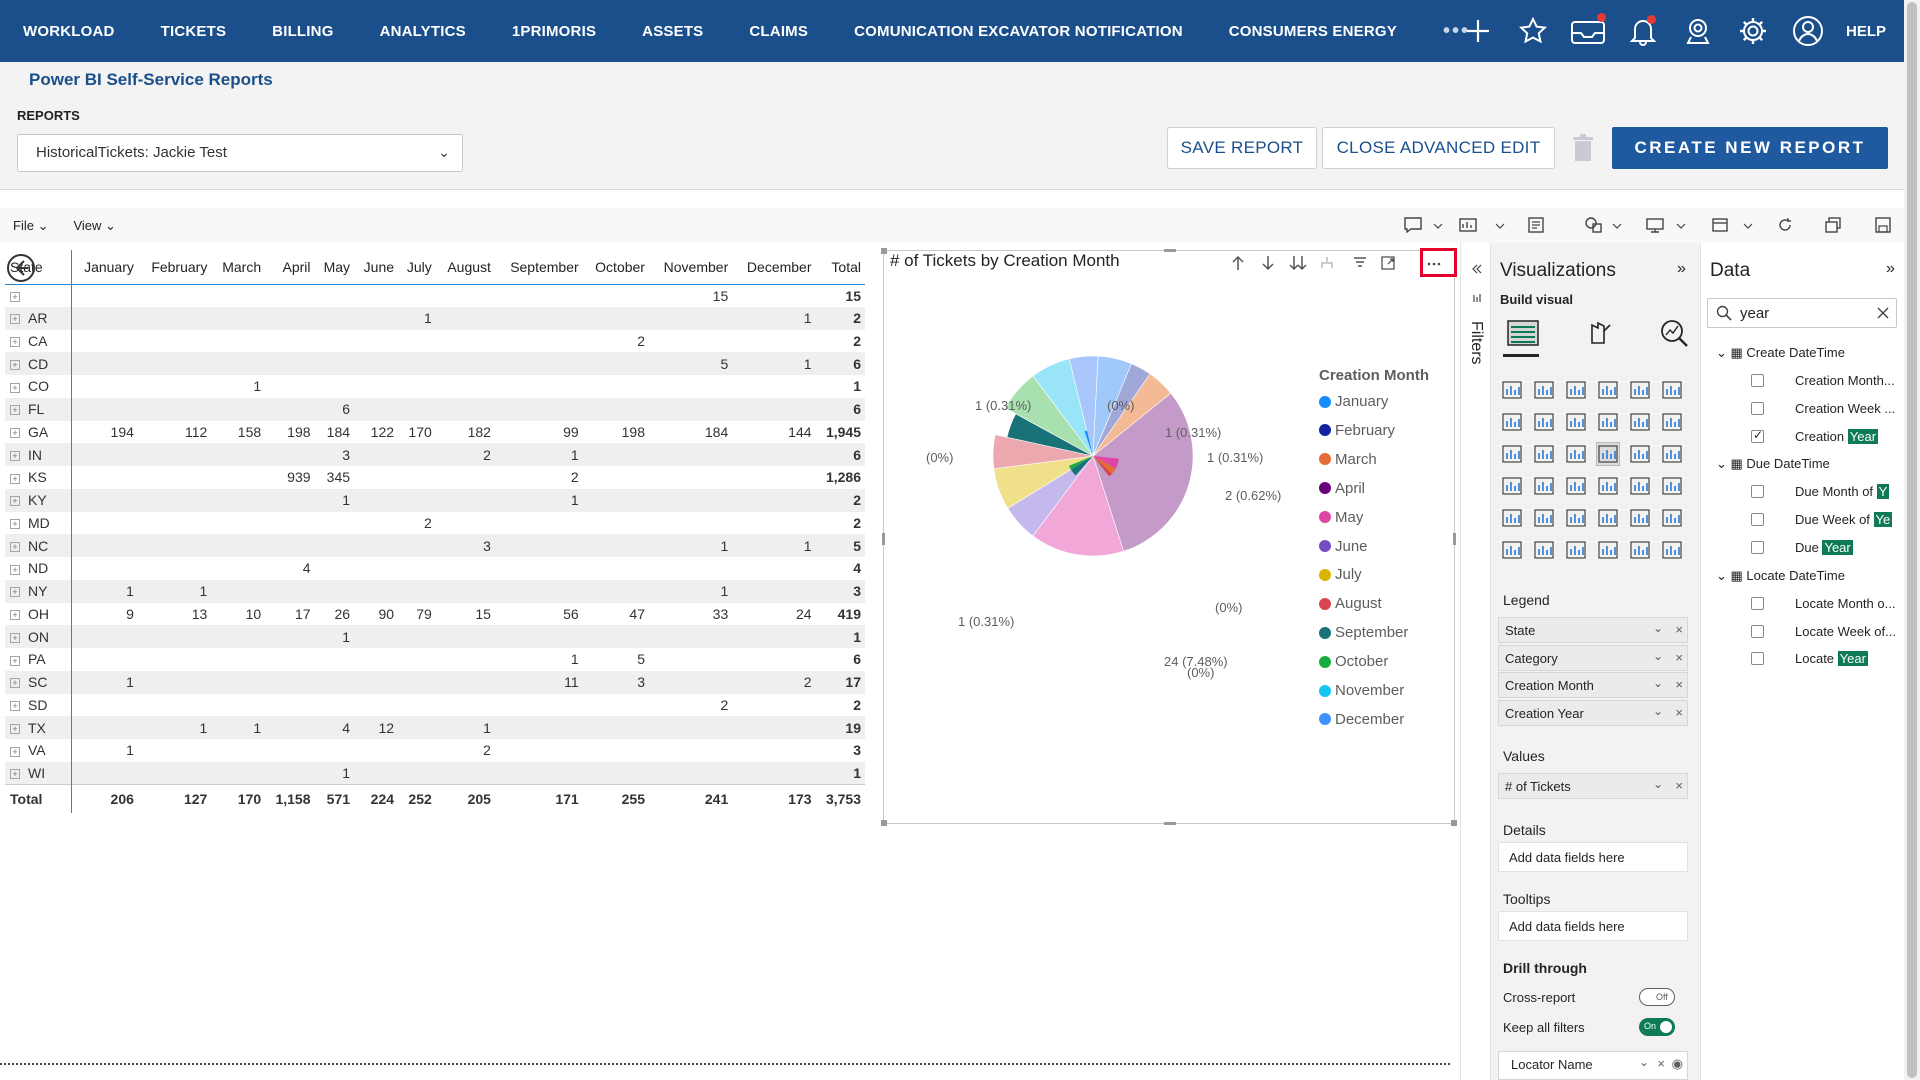 Image resolution: width=1920 pixels, height=1080 pixels. What do you see at coordinates (1608, 454) in the screenshot?
I see `pie-visual-icon` at bounding box center [1608, 454].